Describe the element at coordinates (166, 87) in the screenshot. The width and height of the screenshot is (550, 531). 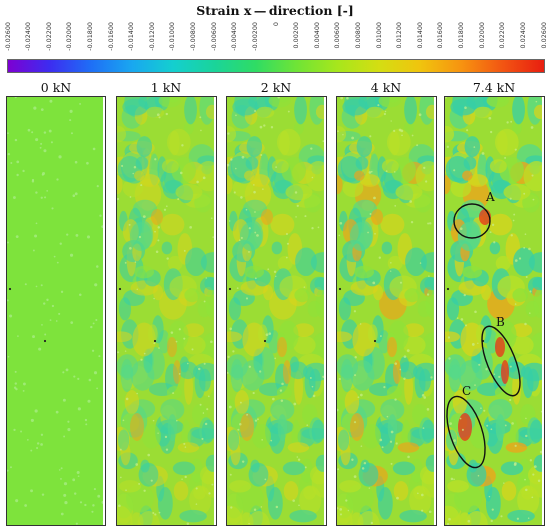
I see `panel-label-1kn: 1 kN` at that location.